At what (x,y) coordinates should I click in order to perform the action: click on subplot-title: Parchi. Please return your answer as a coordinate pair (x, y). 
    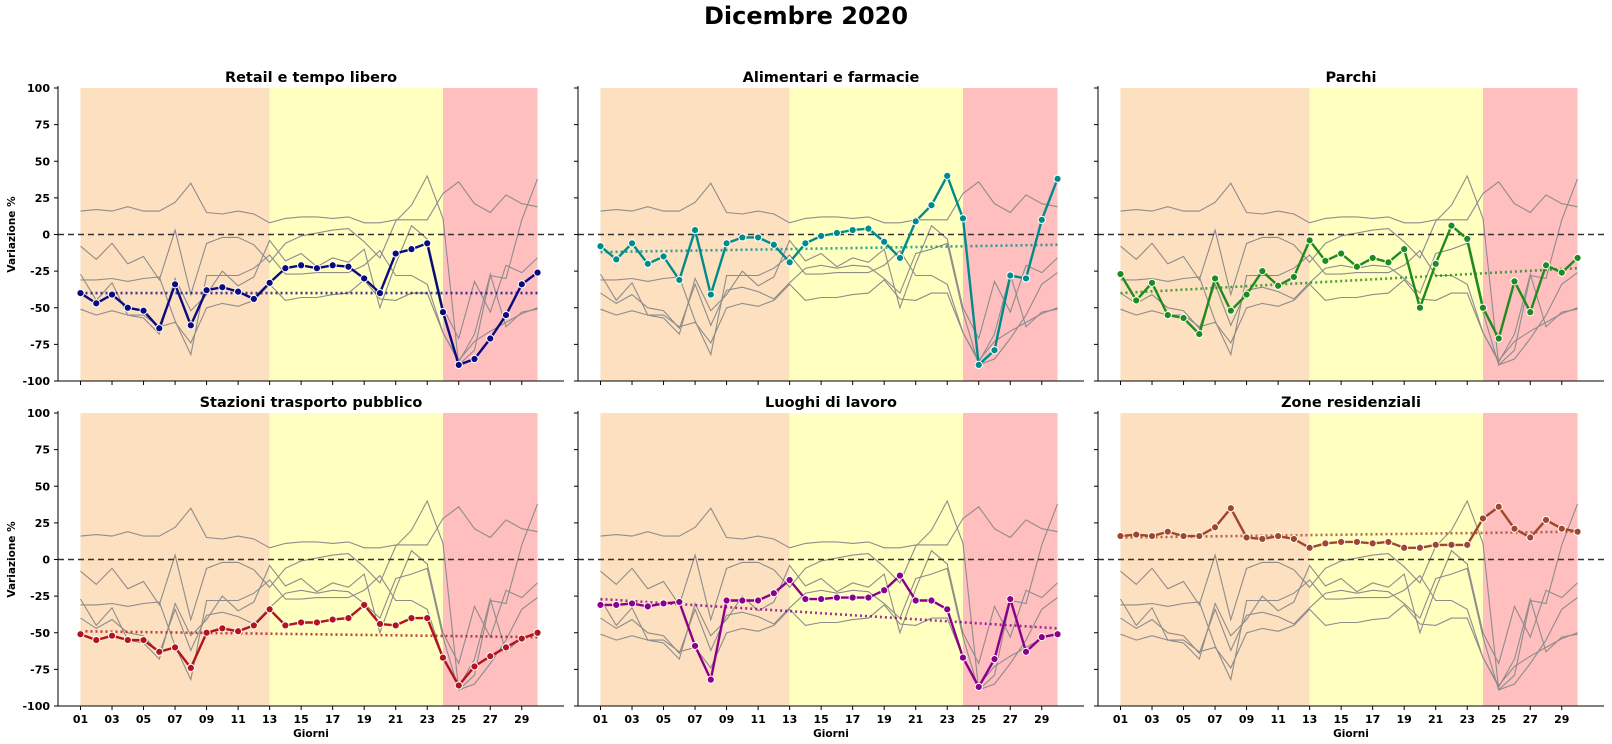
    Looking at the image, I should click on (1350, 78).